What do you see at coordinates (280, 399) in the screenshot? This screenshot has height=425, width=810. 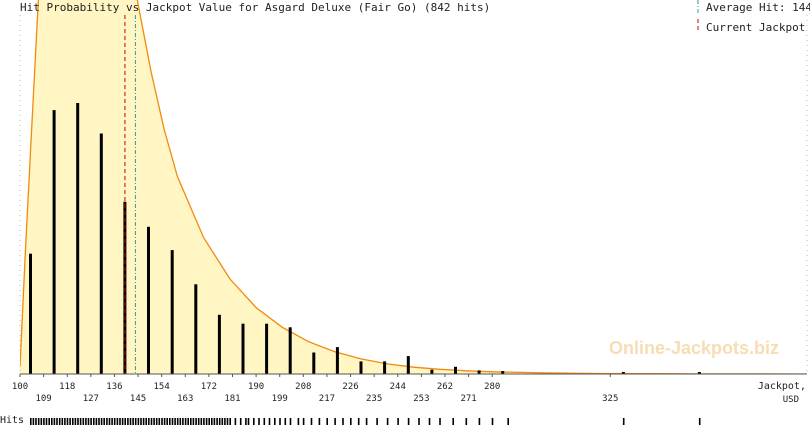 I see `x-tick-label: 199` at bounding box center [280, 399].